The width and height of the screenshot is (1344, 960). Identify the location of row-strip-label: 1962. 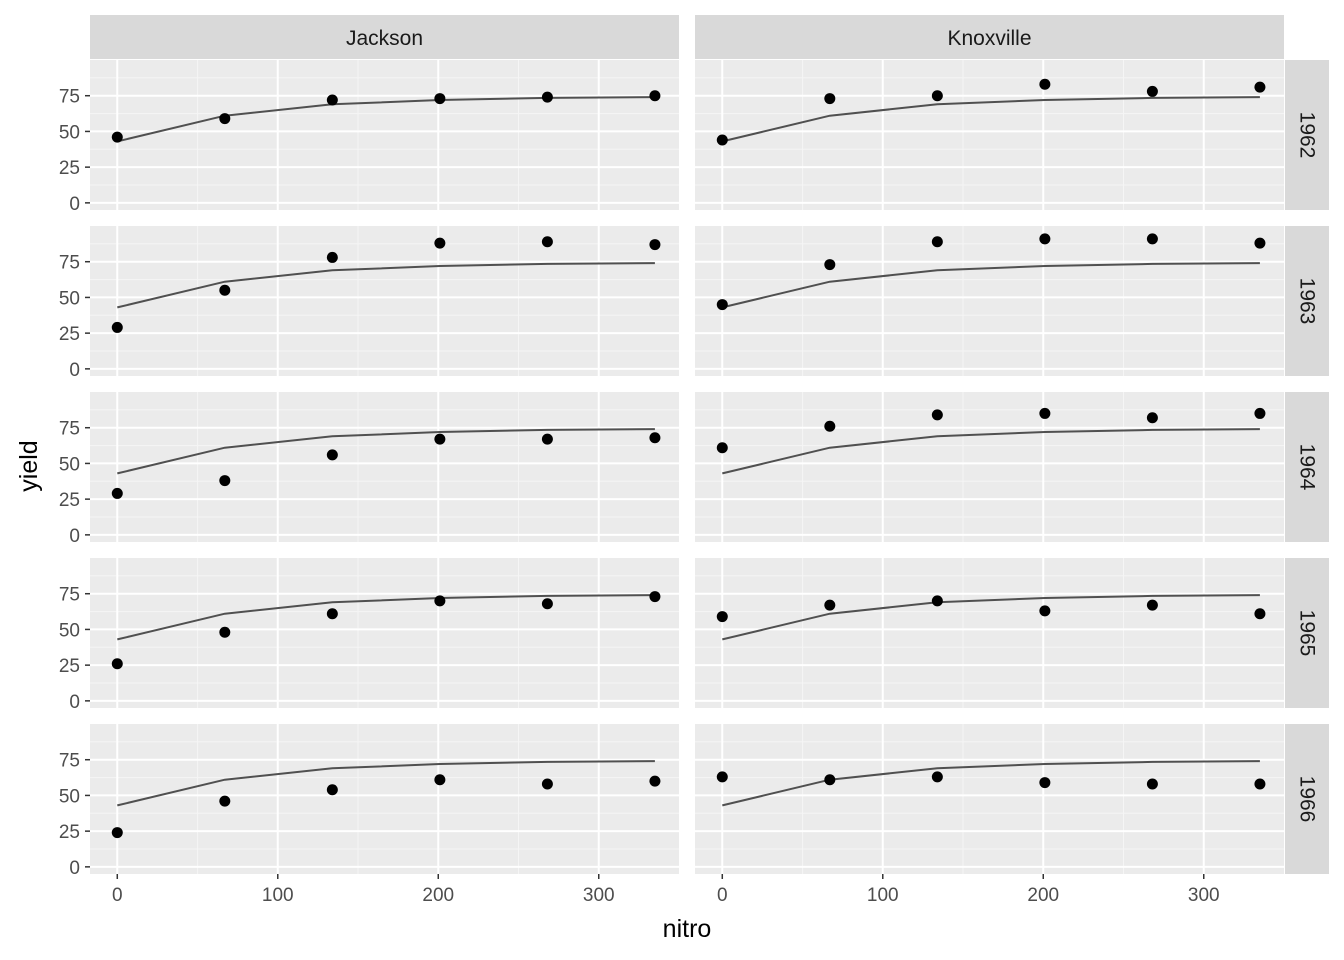
(1307, 135).